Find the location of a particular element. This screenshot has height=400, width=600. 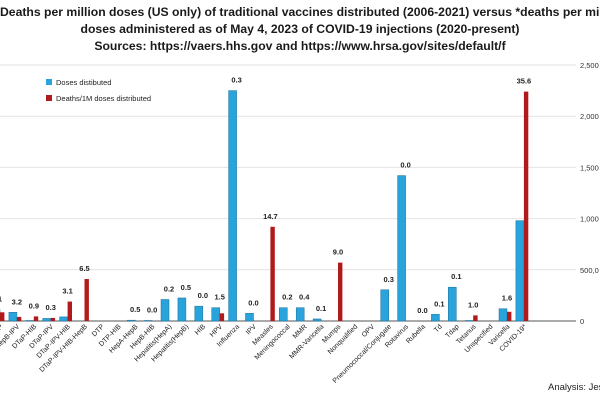

right-axis-tick-label: 0 is located at coordinates (582, 321).